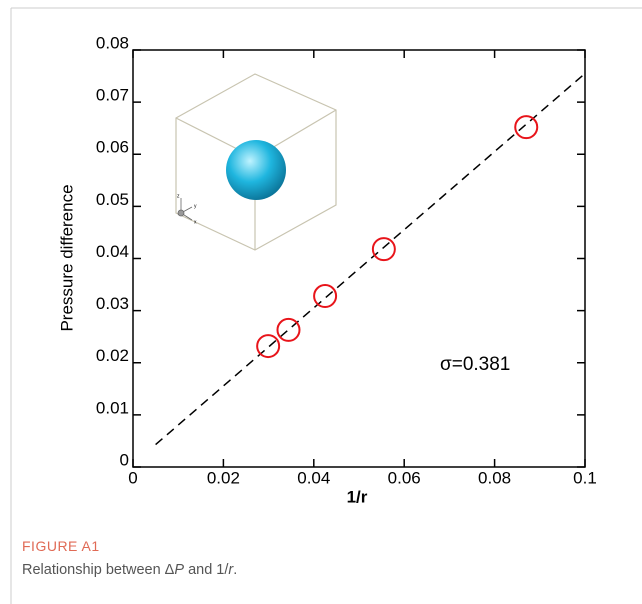  I want to click on y-tick-label: 0.03, so click(112, 303).